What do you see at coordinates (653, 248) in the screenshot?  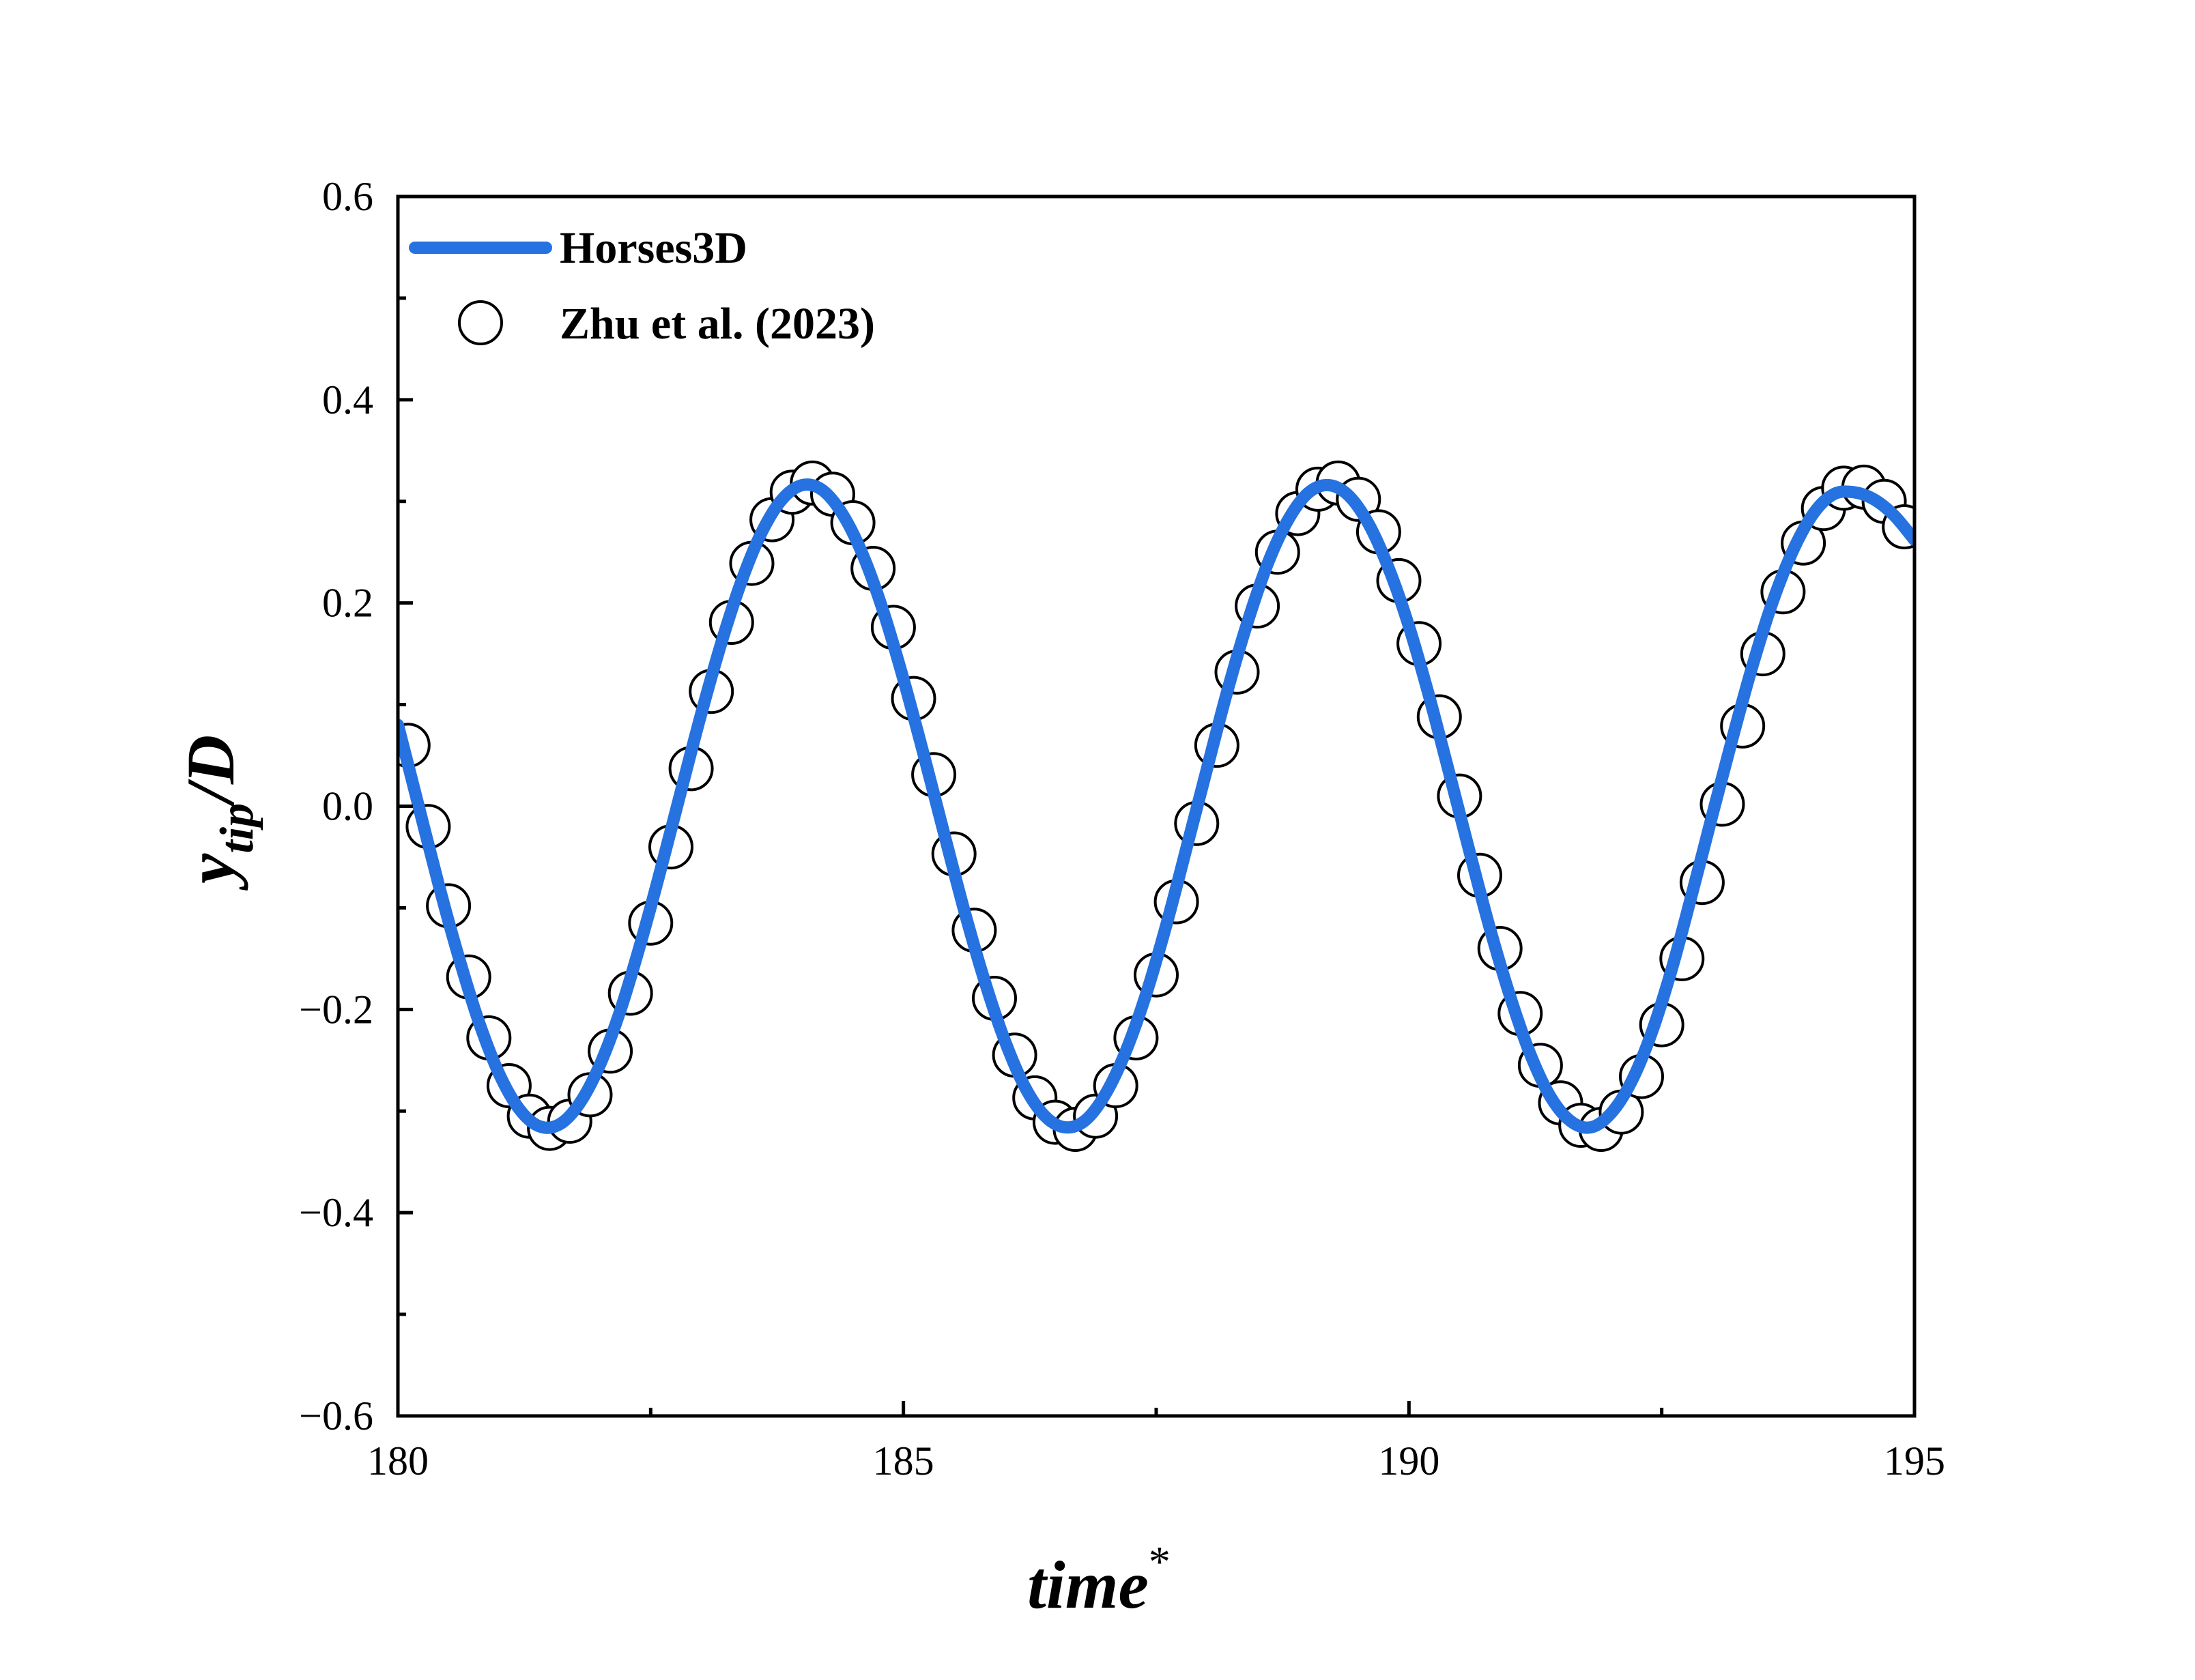 I see `legend-label-horses3d: Horses3D` at bounding box center [653, 248].